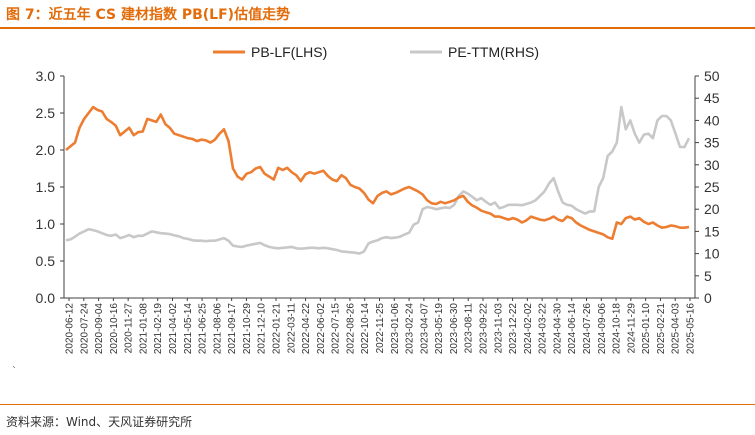 This screenshot has height=435, width=755. Describe the element at coordinates (99, 422) in the screenshot. I see `source-note: 资料来源：Wind、天风证券研究所` at that location.